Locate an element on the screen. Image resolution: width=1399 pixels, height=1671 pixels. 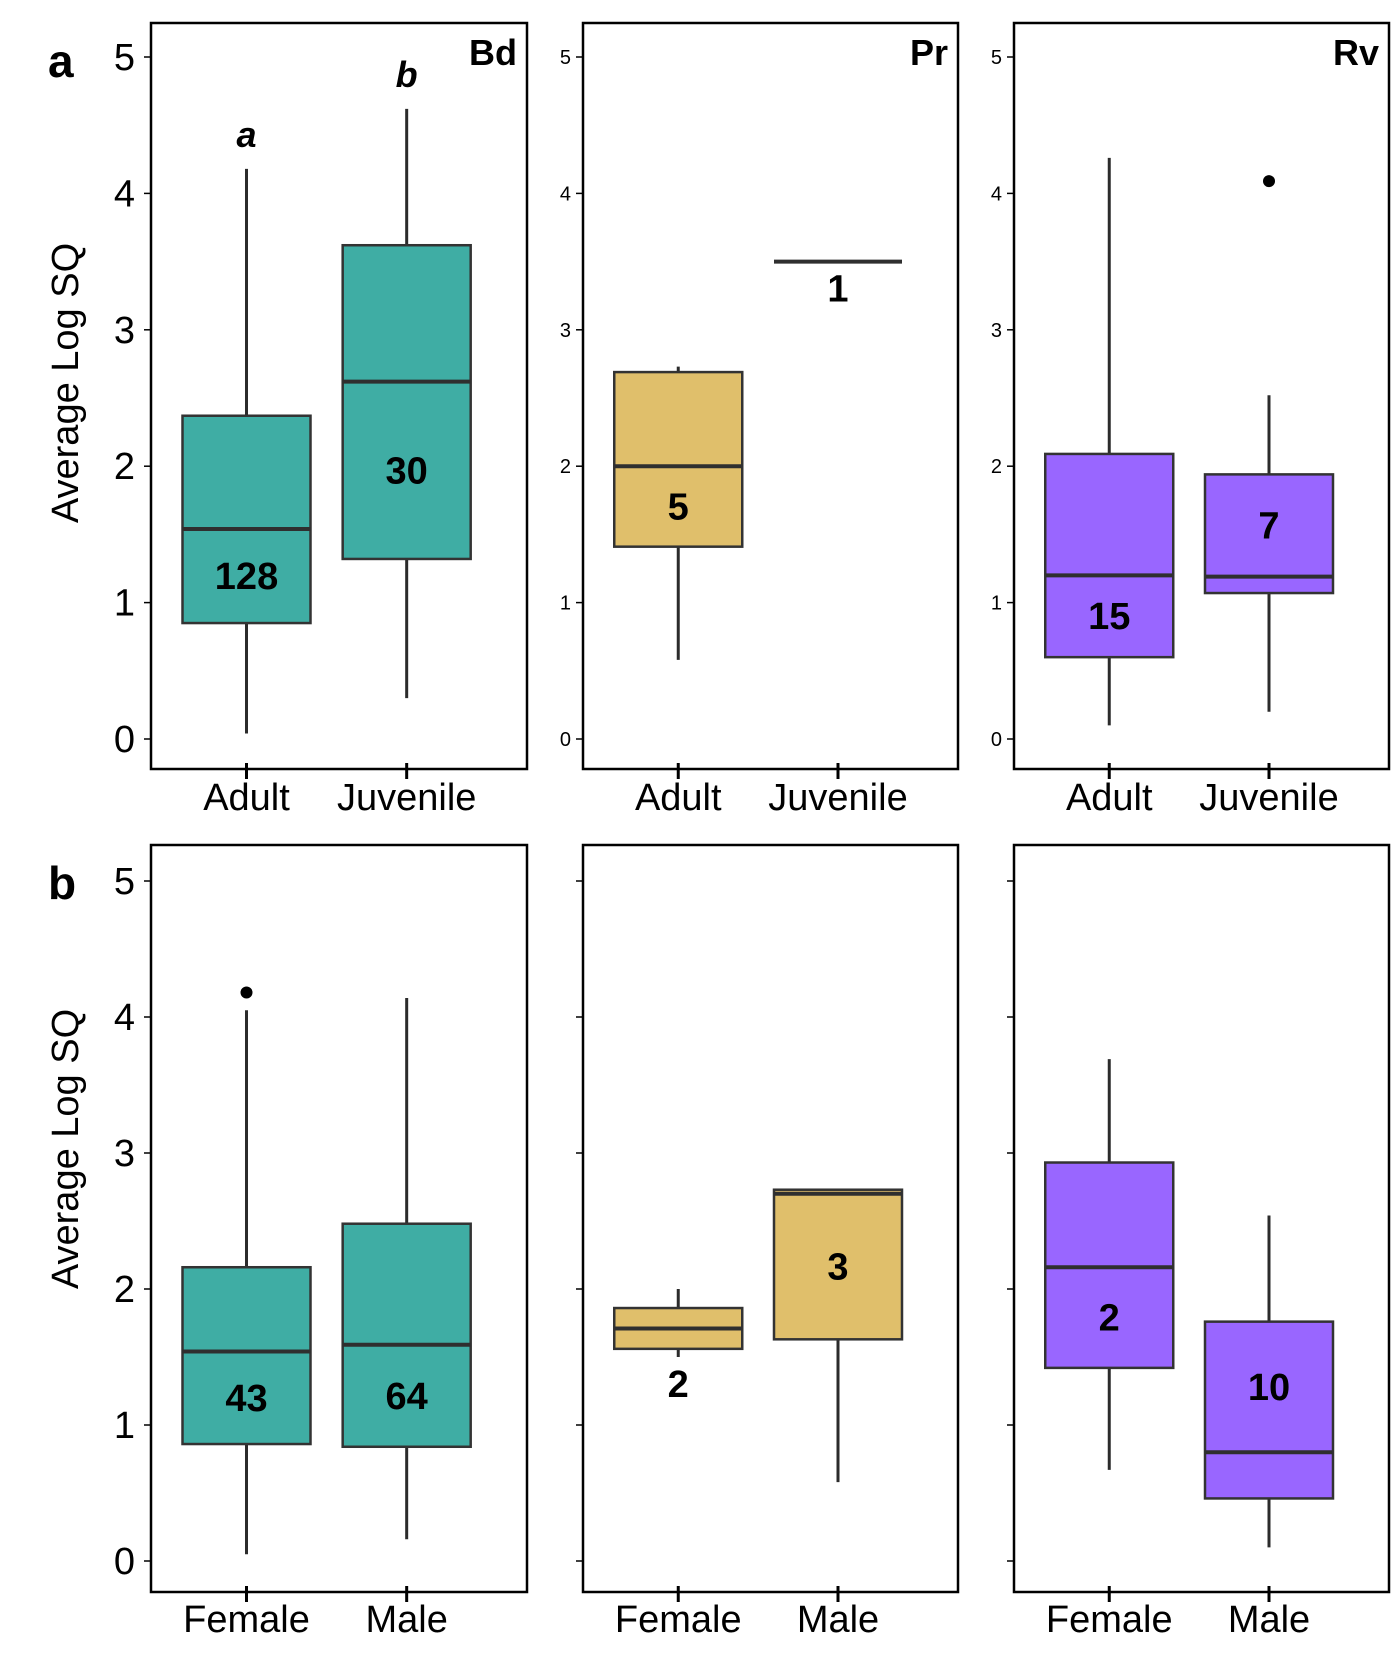
panel-a-rv: 0 1 2 3 4 5 Rv Adult 15 Juvenile 7 is located at coordinates (1191, 420).